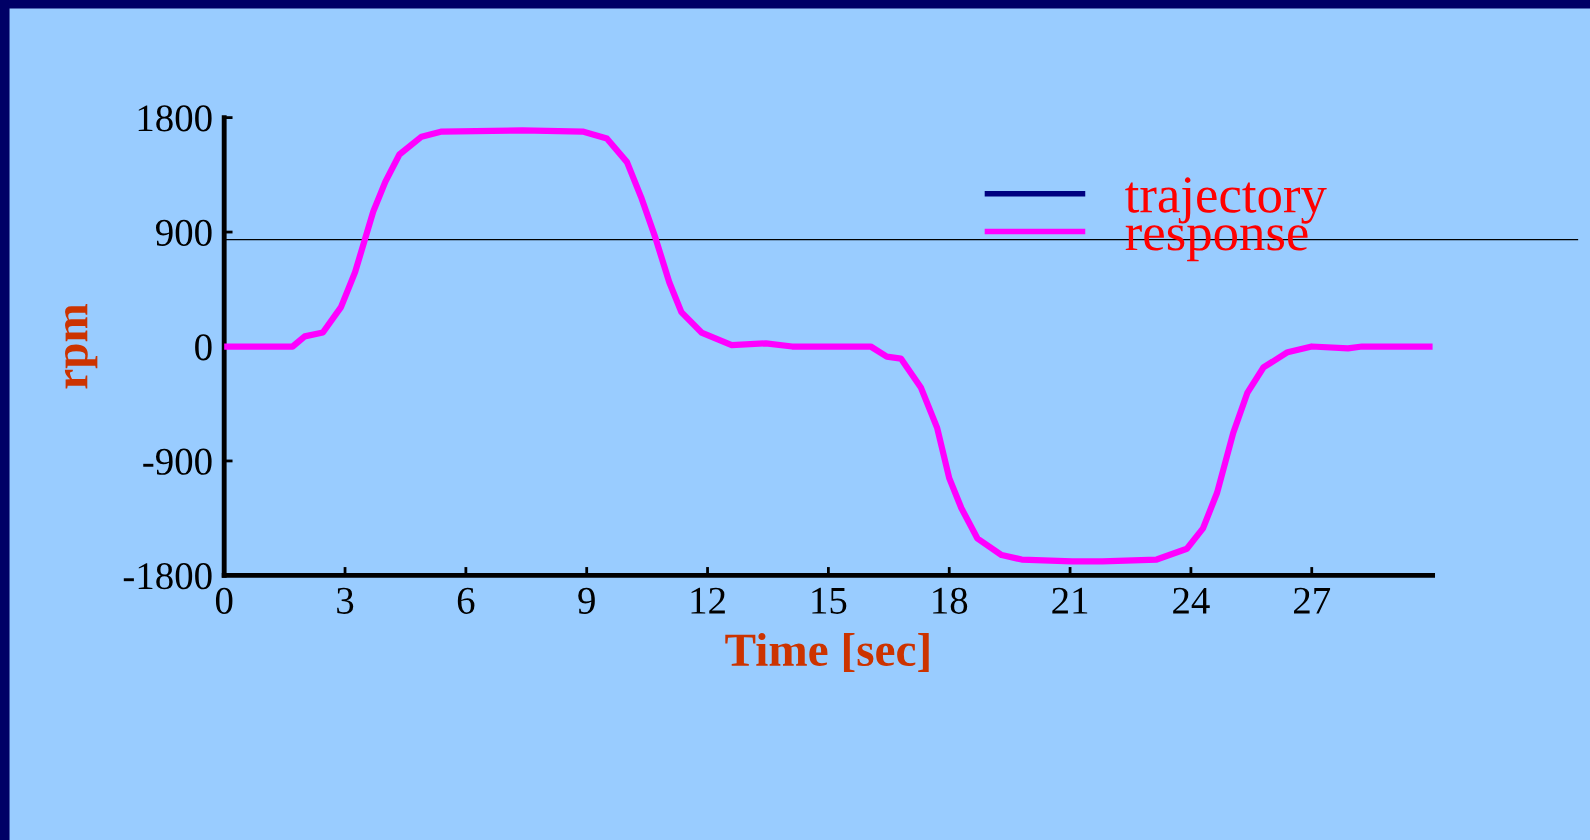 This screenshot has width=1590, height=840. What do you see at coordinates (466, 600) in the screenshot?
I see `x-tick-label: 6` at bounding box center [466, 600].